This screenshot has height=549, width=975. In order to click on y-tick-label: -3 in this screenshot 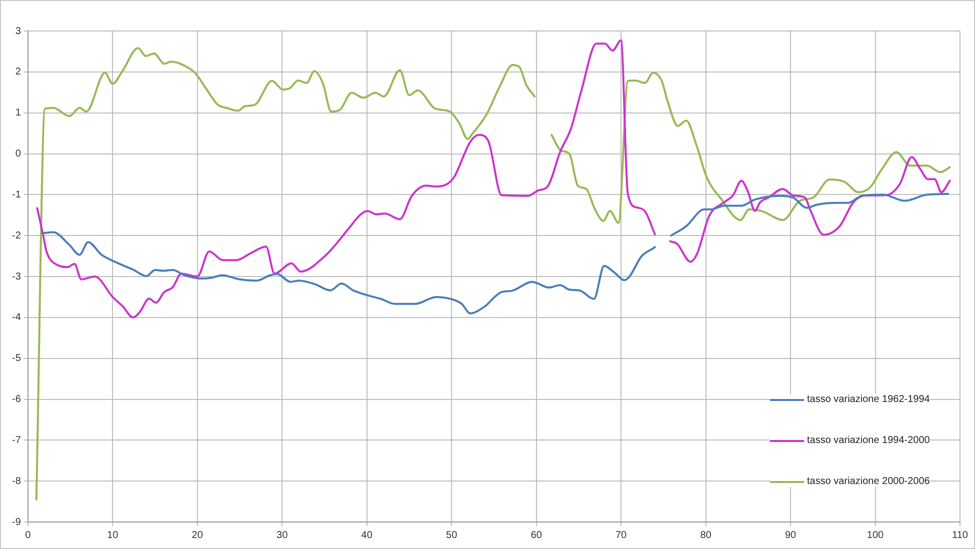, I will do `click(17, 276)`.